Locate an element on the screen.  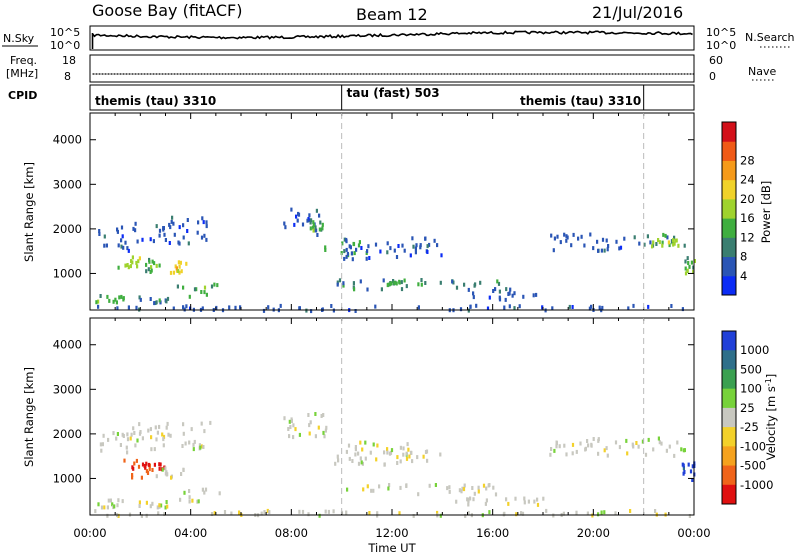
colorbar-frame is located at coordinates (729, 417).